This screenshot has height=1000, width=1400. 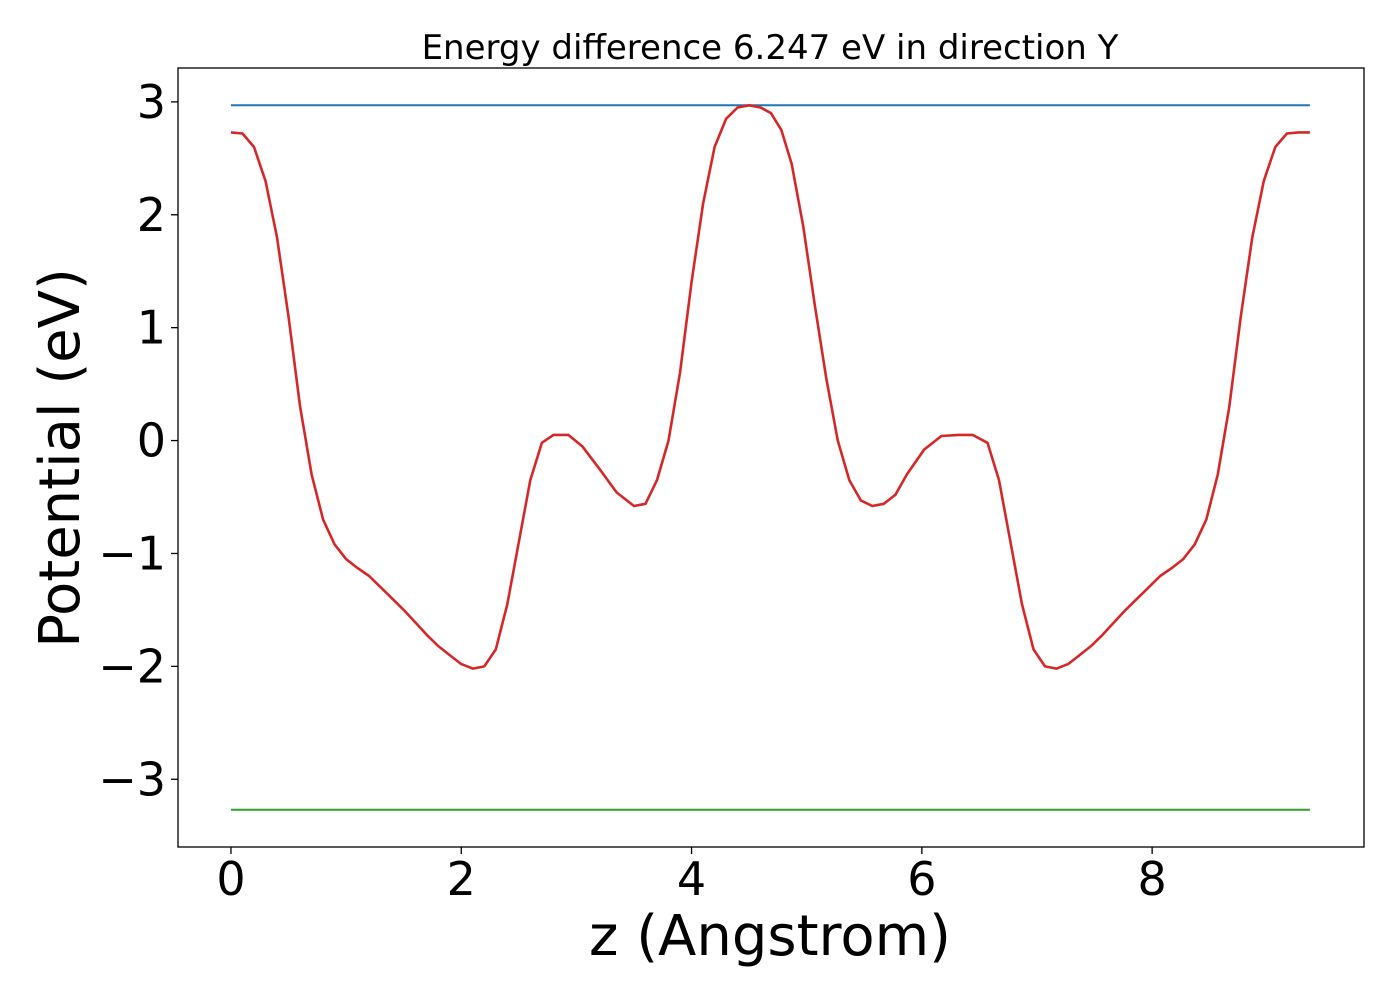 What do you see at coordinates (921, 879) in the screenshot?
I see `x-tick-label: 6` at bounding box center [921, 879].